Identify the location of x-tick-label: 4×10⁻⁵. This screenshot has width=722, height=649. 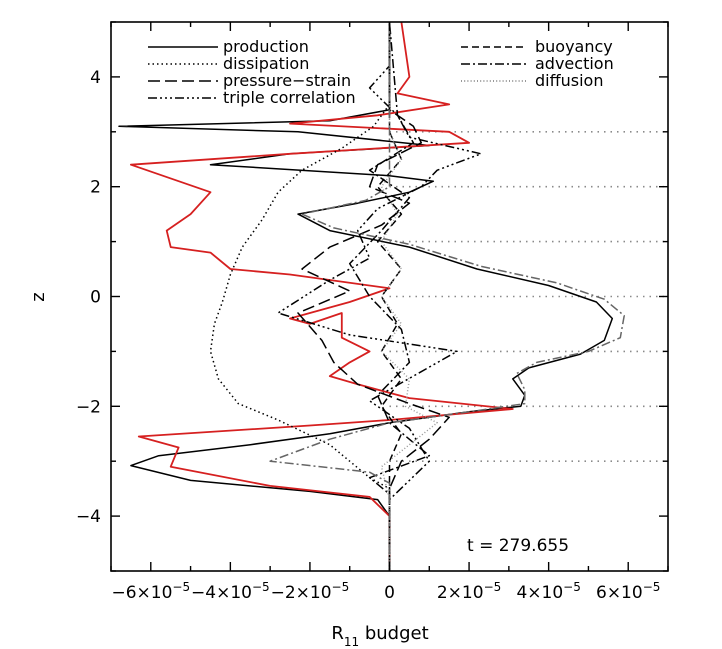
(548, 591).